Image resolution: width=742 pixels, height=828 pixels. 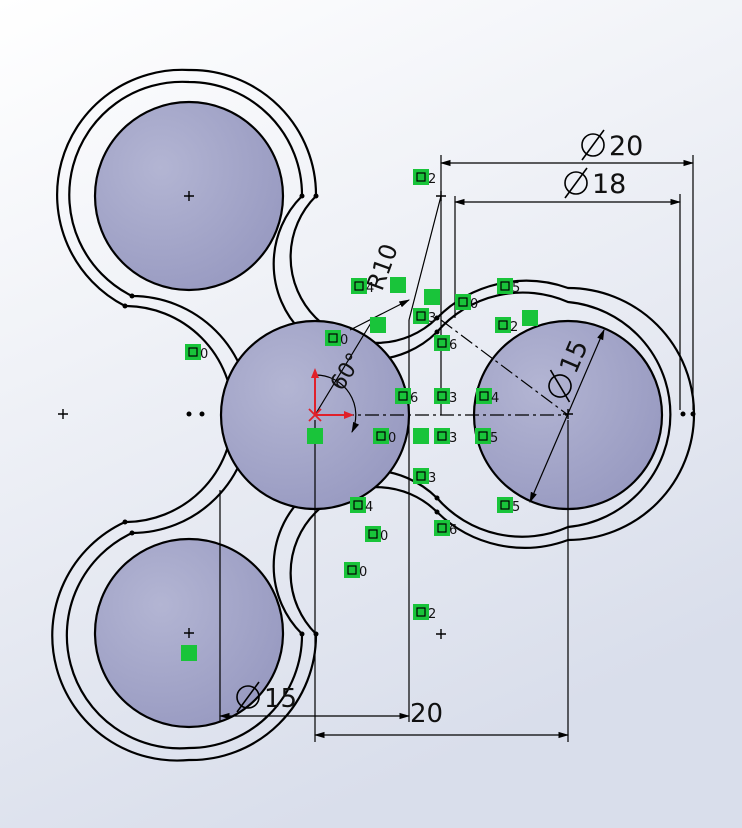 What do you see at coordinates (280, 699) in the screenshot?
I see `svg-text: 15` at bounding box center [280, 699].